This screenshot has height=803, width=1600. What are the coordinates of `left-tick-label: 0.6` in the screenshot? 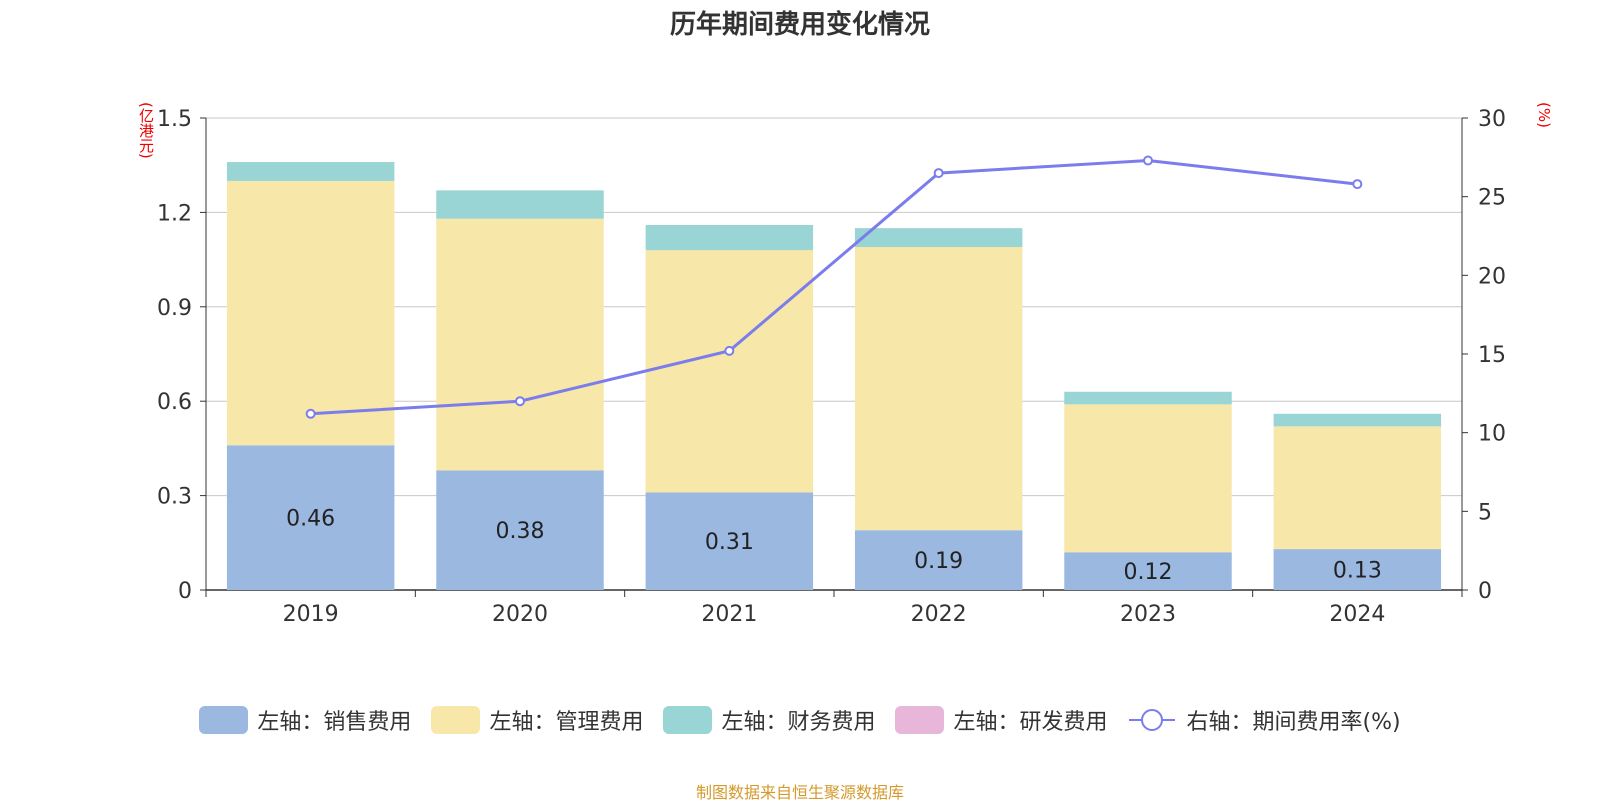 It's located at (174, 402).